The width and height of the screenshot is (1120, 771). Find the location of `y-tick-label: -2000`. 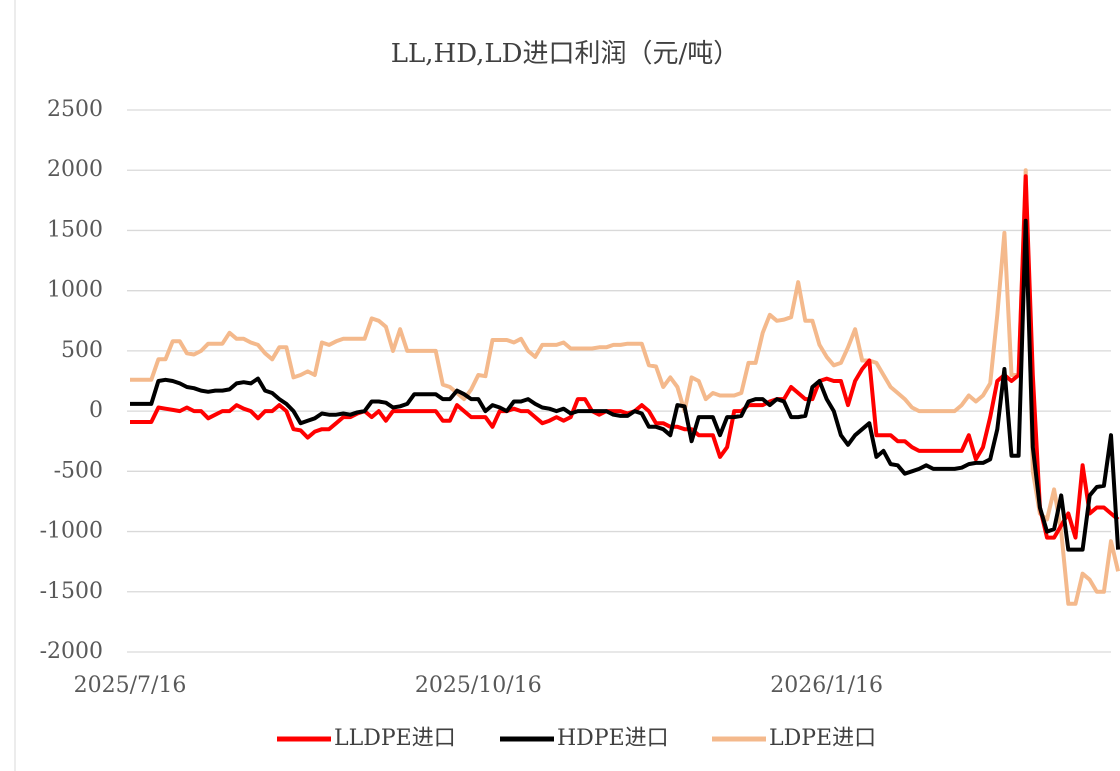

y-tick-label: -2000 is located at coordinates (71, 651).